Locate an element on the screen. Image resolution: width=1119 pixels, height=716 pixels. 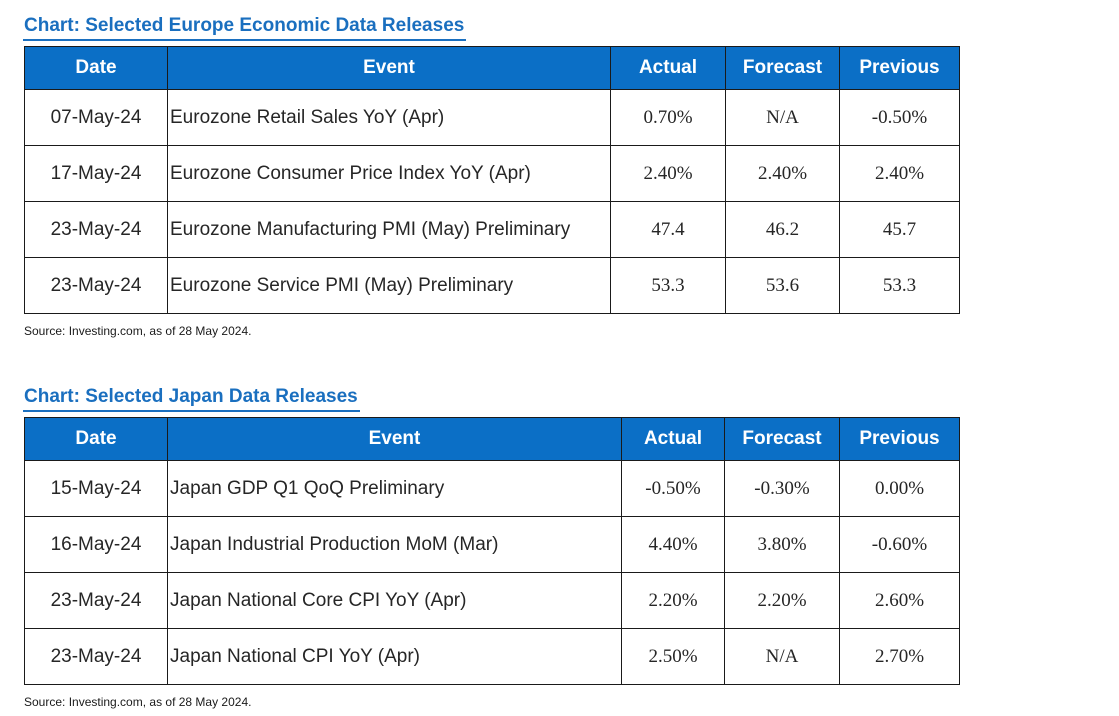
previous-cell: 2.60% is located at coordinates (899, 600).